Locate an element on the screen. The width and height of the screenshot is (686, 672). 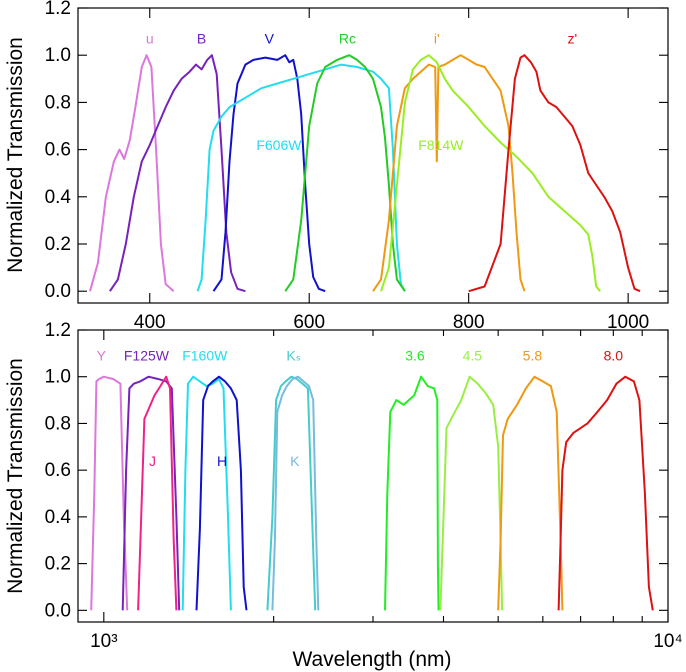
band-label-5-8: 5.8 is located at coordinates (533, 356).